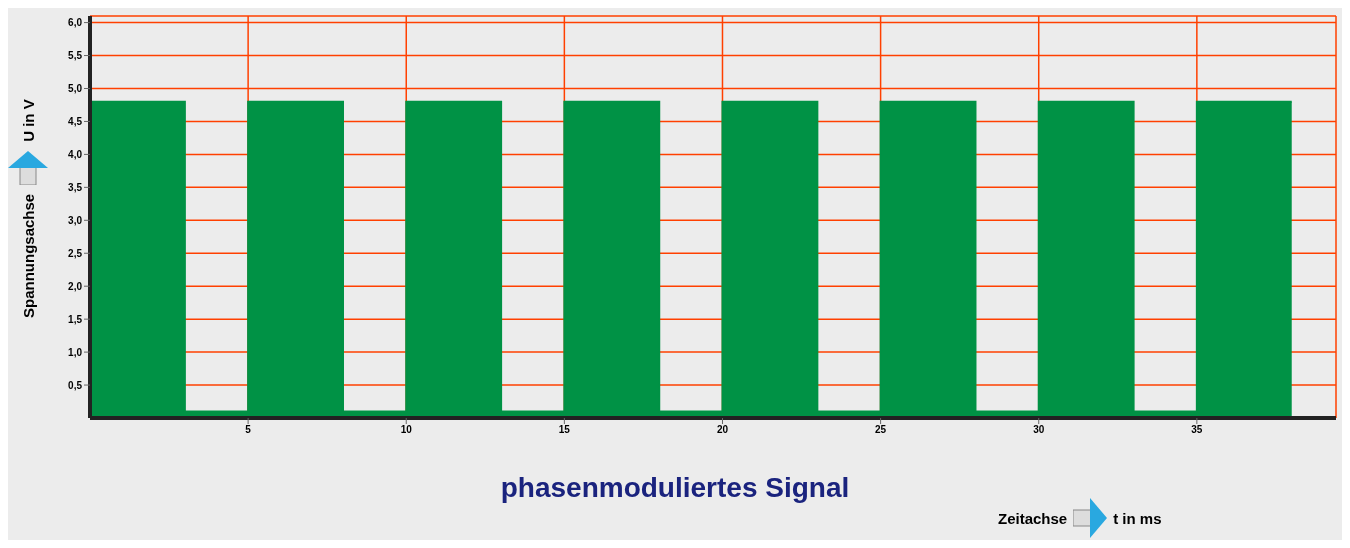 The image size is (1350, 548). Describe the element at coordinates (75, 220) in the screenshot. I see `y-tick-label: 3,0` at that location.